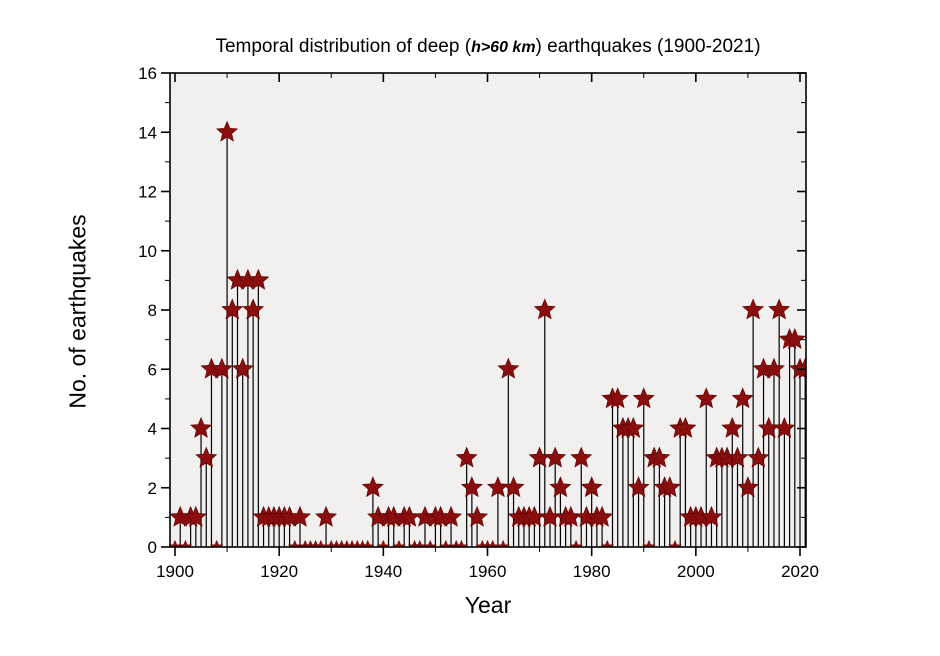 The image size is (940, 656). What do you see at coordinates (488, 571) in the screenshot?
I see `x-tick-label: 1960` at bounding box center [488, 571].